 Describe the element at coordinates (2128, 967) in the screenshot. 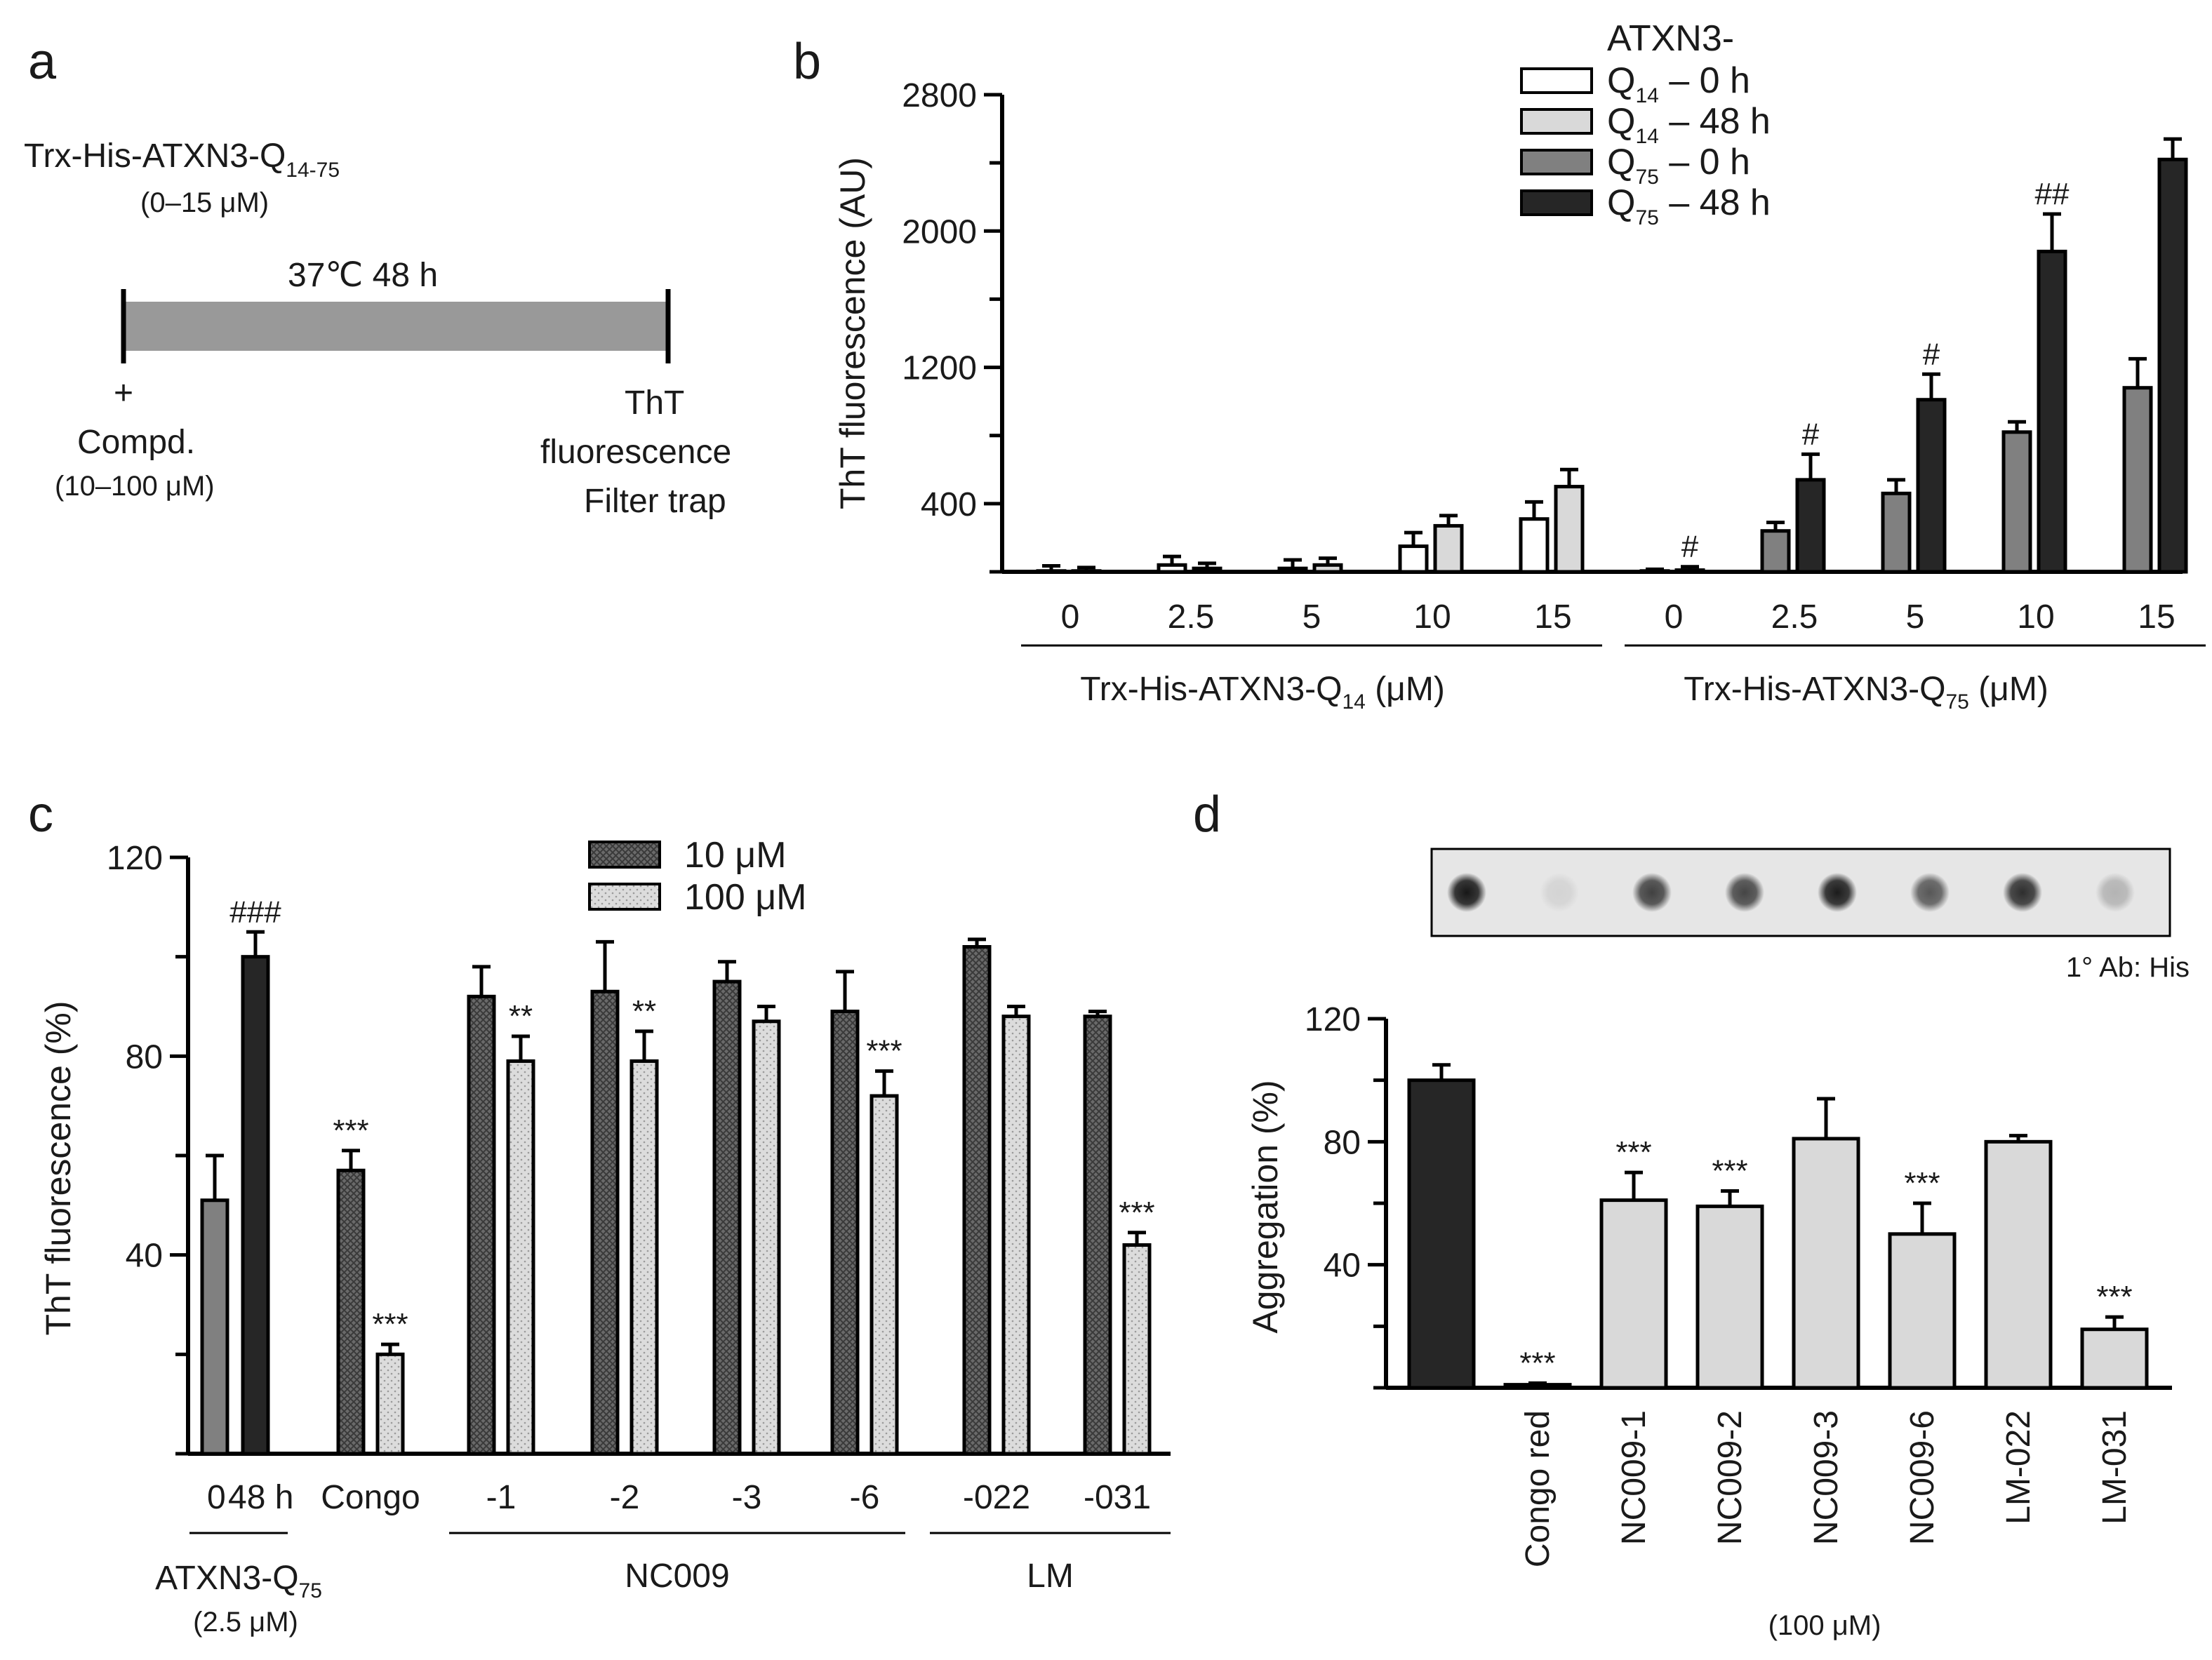

I see `panel-d-blot-label: 1° Ab: His` at that location.